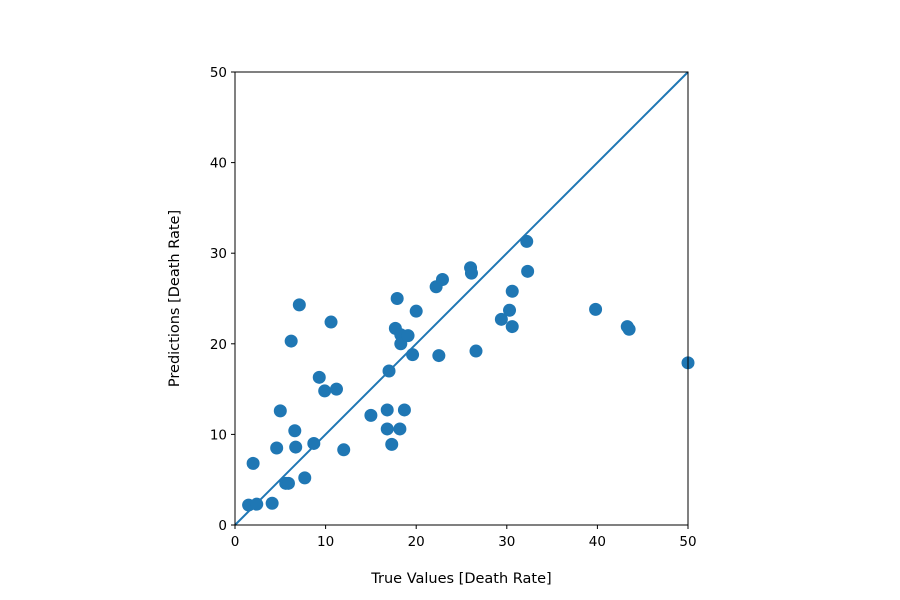  Describe the element at coordinates (218, 254) in the screenshot. I see `y-tick-label: 30` at that location.